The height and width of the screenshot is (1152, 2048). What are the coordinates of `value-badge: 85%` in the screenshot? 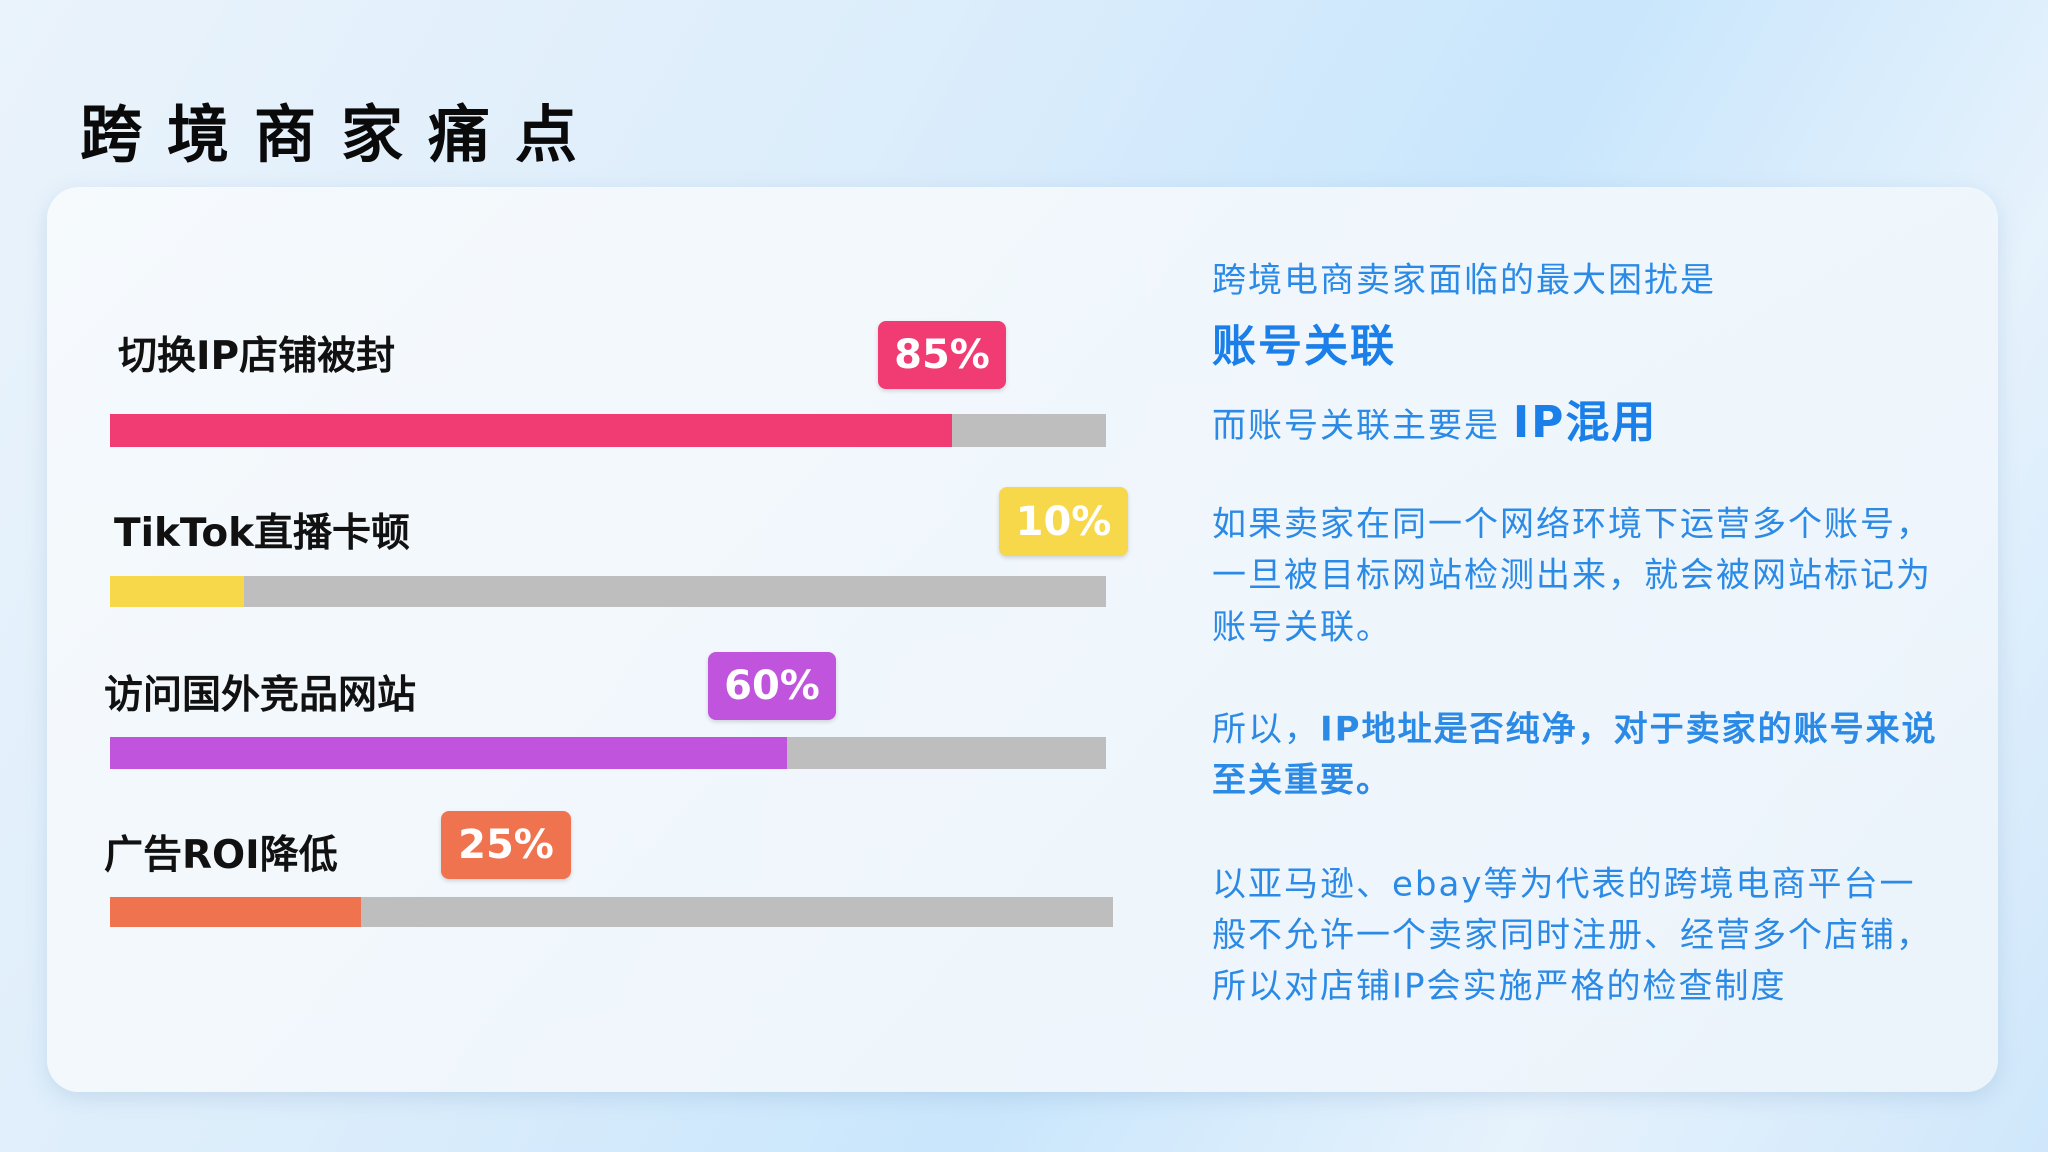 It's located at (942, 355).